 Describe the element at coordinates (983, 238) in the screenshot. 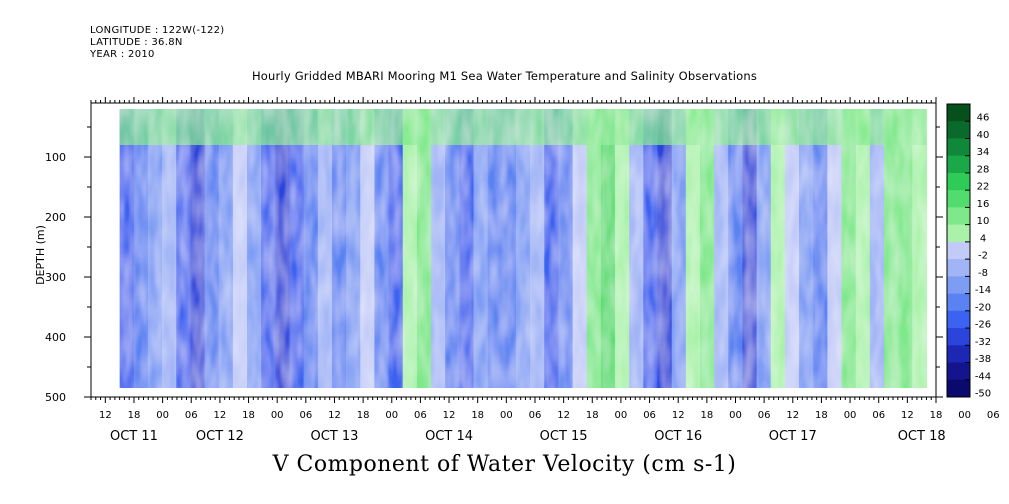

I see `colorbar-label: 4` at that location.